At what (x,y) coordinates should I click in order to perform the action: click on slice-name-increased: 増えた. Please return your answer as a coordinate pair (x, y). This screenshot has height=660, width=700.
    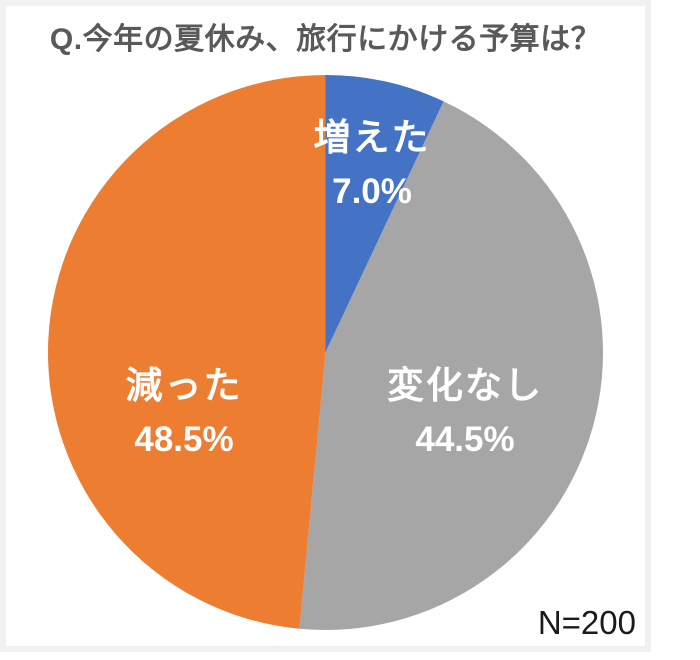
    Looking at the image, I should click on (372, 137).